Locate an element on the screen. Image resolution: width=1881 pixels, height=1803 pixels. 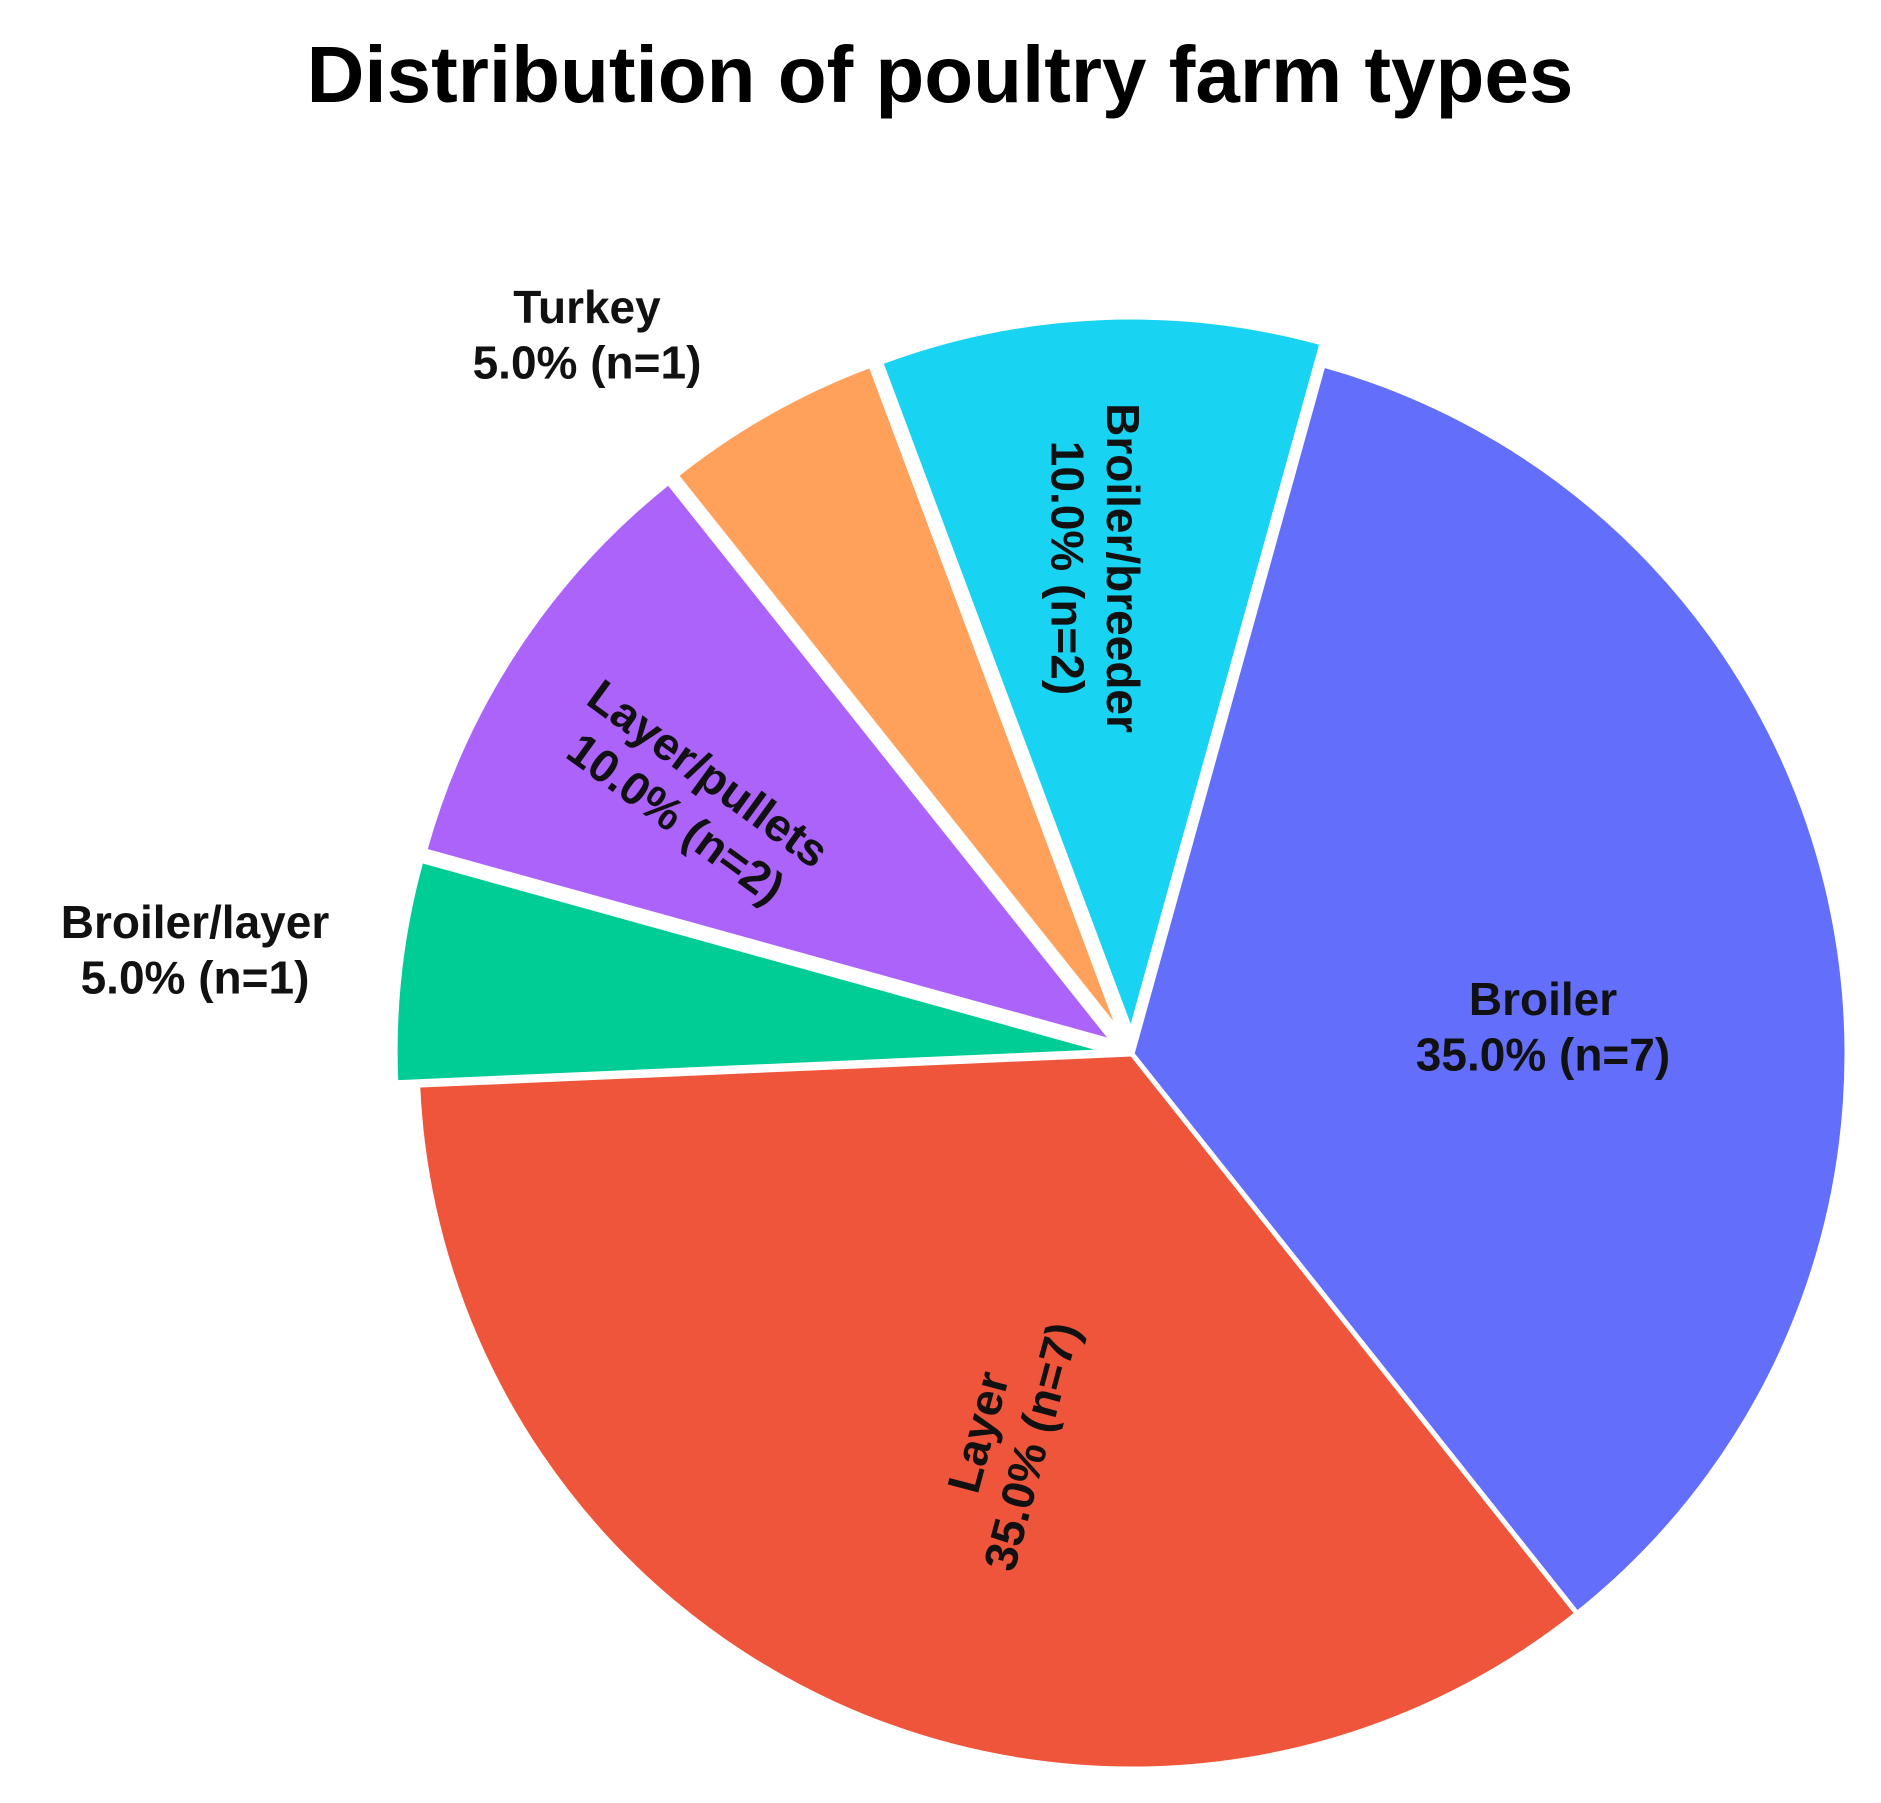
slice-value-broiler: 35.0% (n=7) is located at coordinates (1543, 1054).